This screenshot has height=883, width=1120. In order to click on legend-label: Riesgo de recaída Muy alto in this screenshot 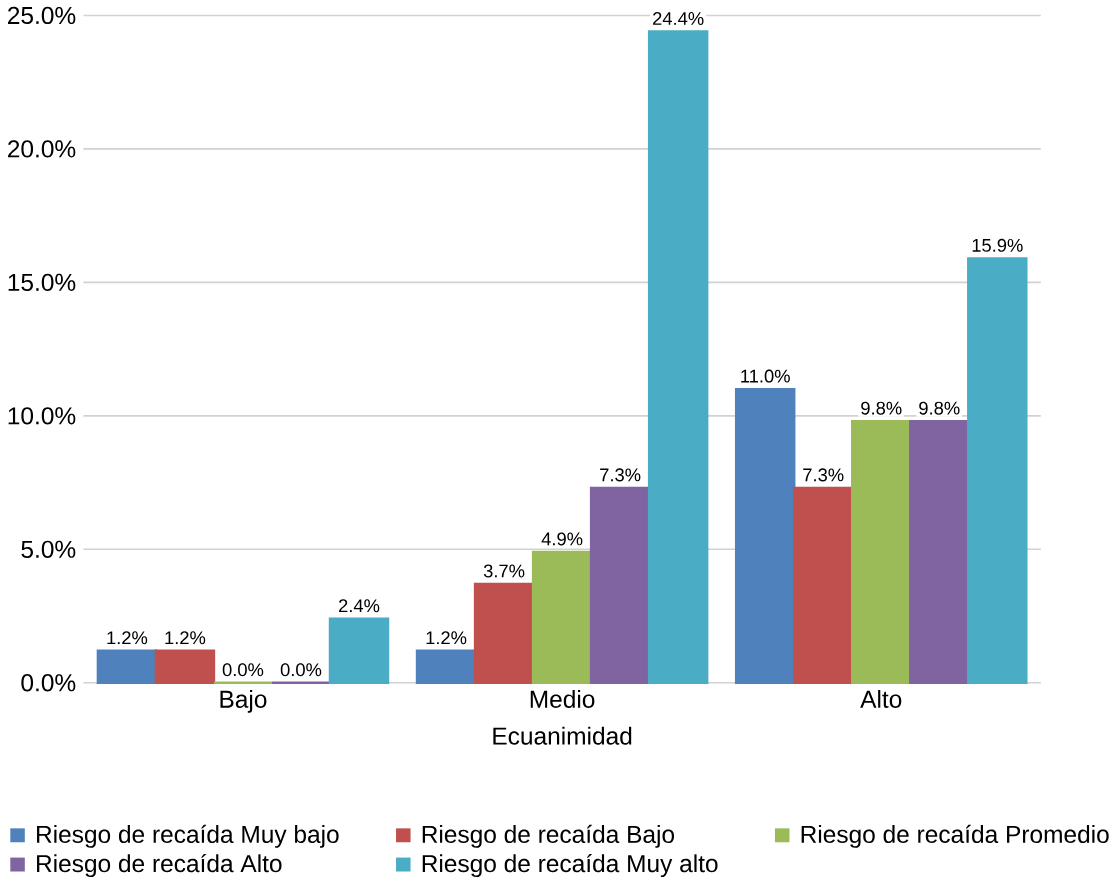, I will do `click(570, 865)`.